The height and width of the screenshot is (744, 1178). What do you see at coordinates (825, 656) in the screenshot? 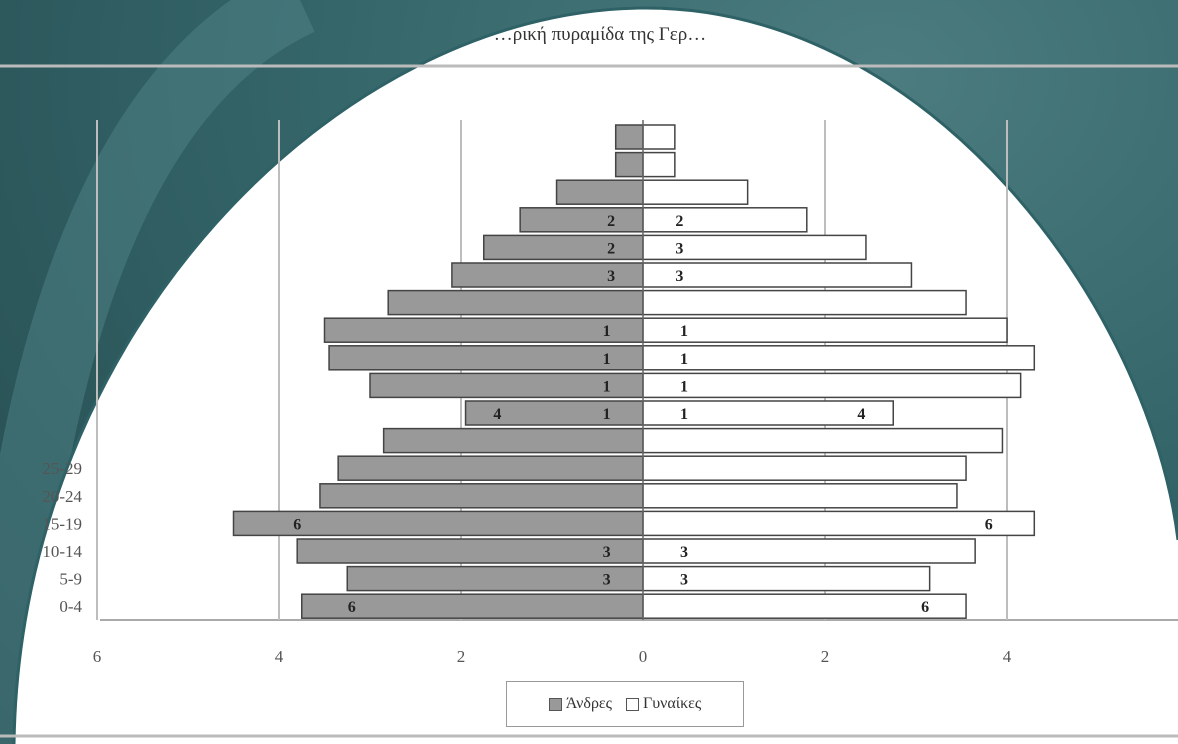
I see `x-tick-label-4: 2` at bounding box center [825, 656].